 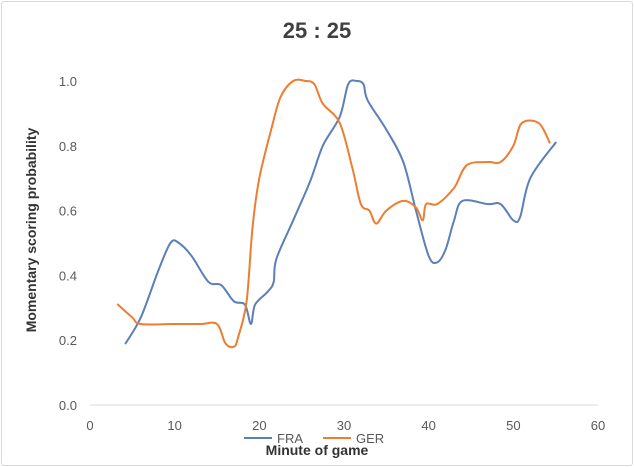 What do you see at coordinates (89, 425) in the screenshot?
I see `x-tick-label: 0` at bounding box center [89, 425].